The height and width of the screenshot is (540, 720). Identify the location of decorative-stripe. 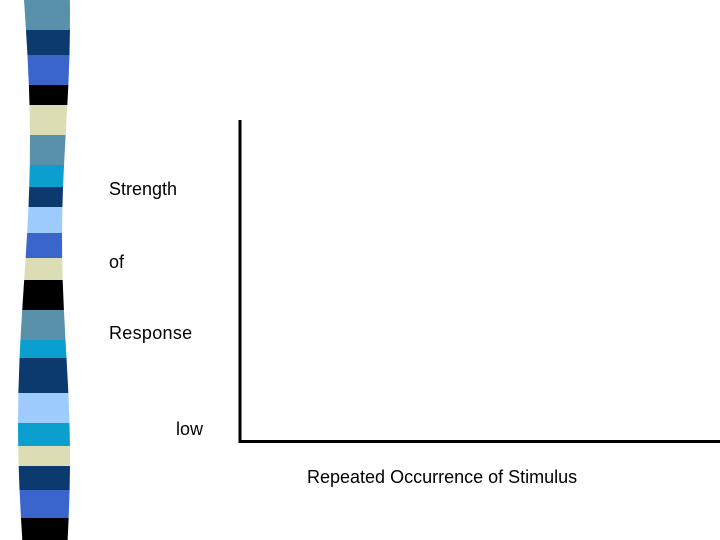
(44, 270).